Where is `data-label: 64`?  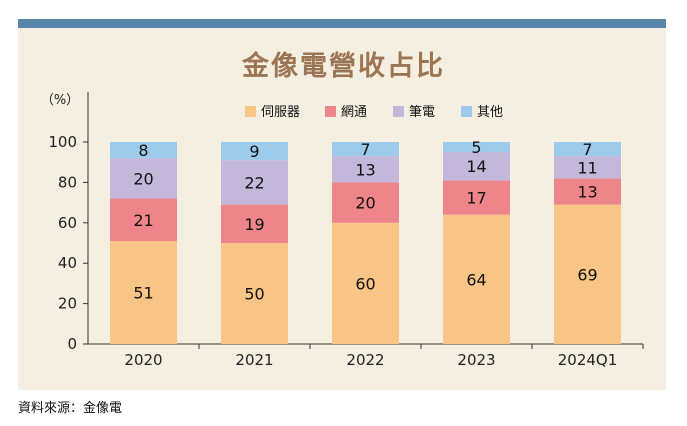 data-label: 64 is located at coordinates (476, 279).